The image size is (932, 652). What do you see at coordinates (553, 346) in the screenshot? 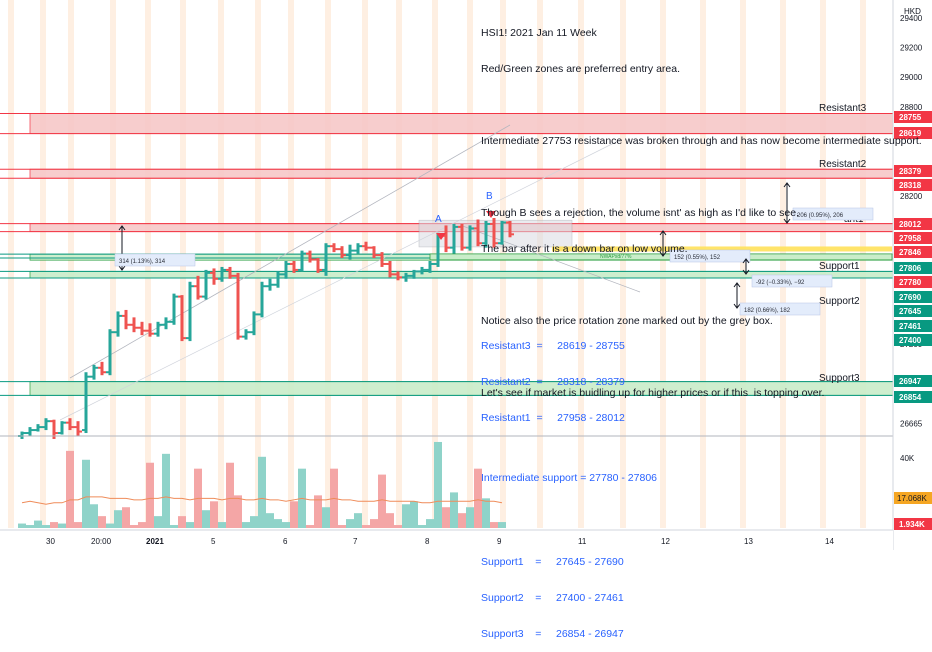
I see `level-line: Resistant3 = 28619 - 28755` at bounding box center [553, 346].